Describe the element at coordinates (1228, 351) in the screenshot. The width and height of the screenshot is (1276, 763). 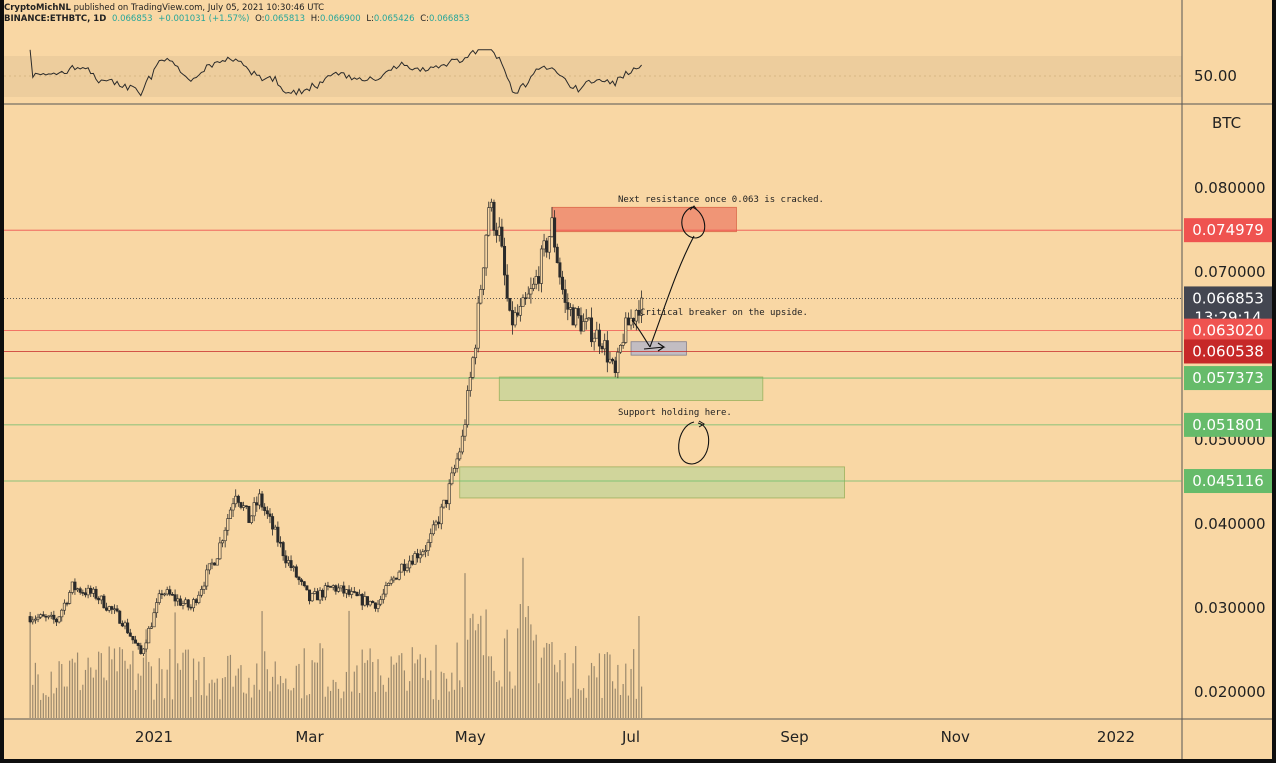
I see `price-tag-label: 0.060538` at that location.